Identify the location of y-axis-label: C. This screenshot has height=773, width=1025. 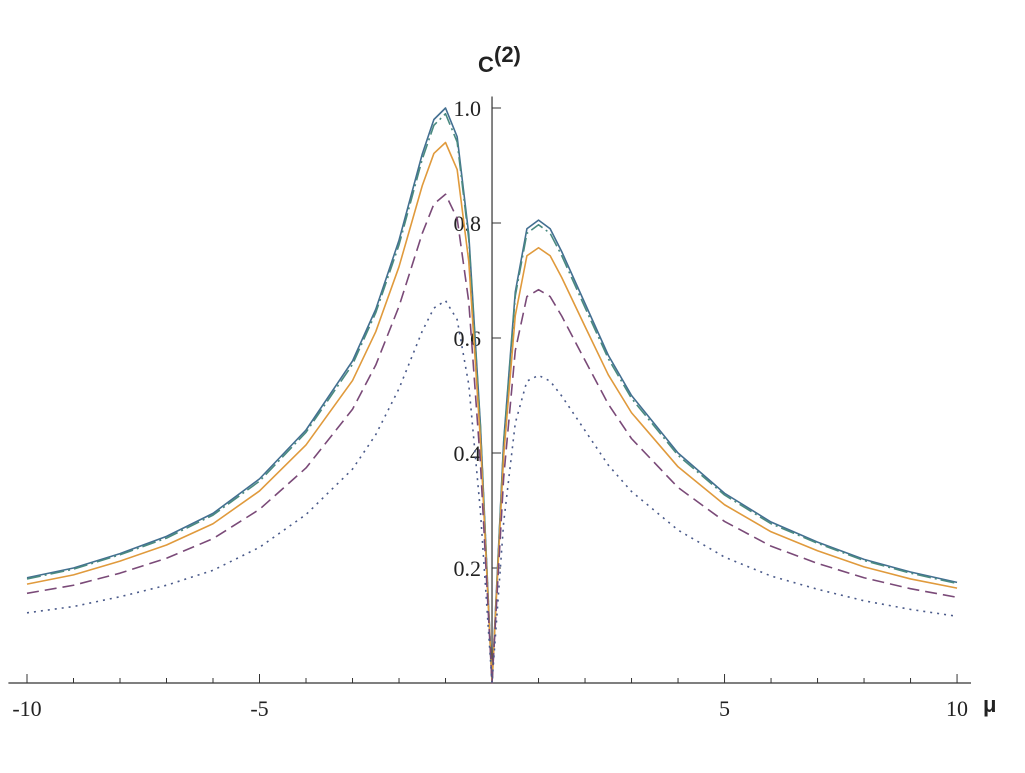
(486, 64).